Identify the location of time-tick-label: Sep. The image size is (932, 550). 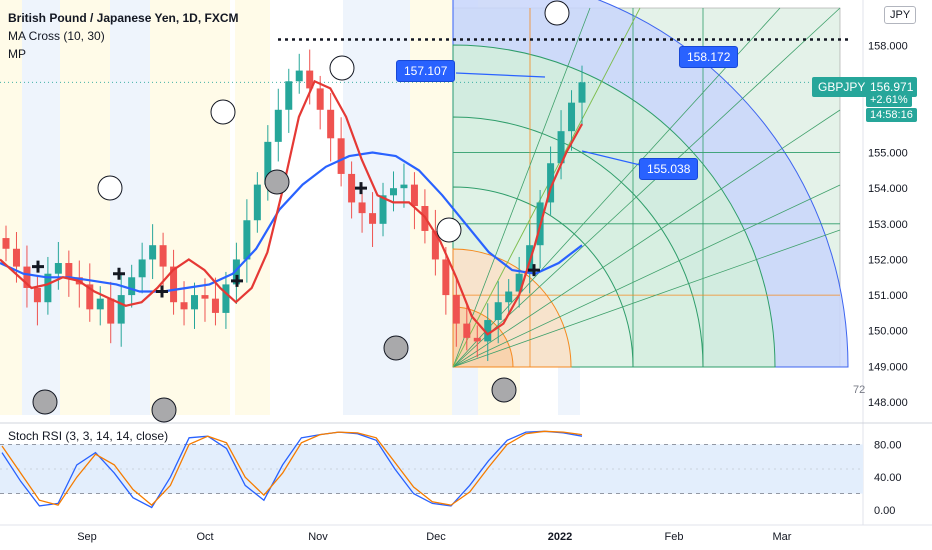
(87, 537).